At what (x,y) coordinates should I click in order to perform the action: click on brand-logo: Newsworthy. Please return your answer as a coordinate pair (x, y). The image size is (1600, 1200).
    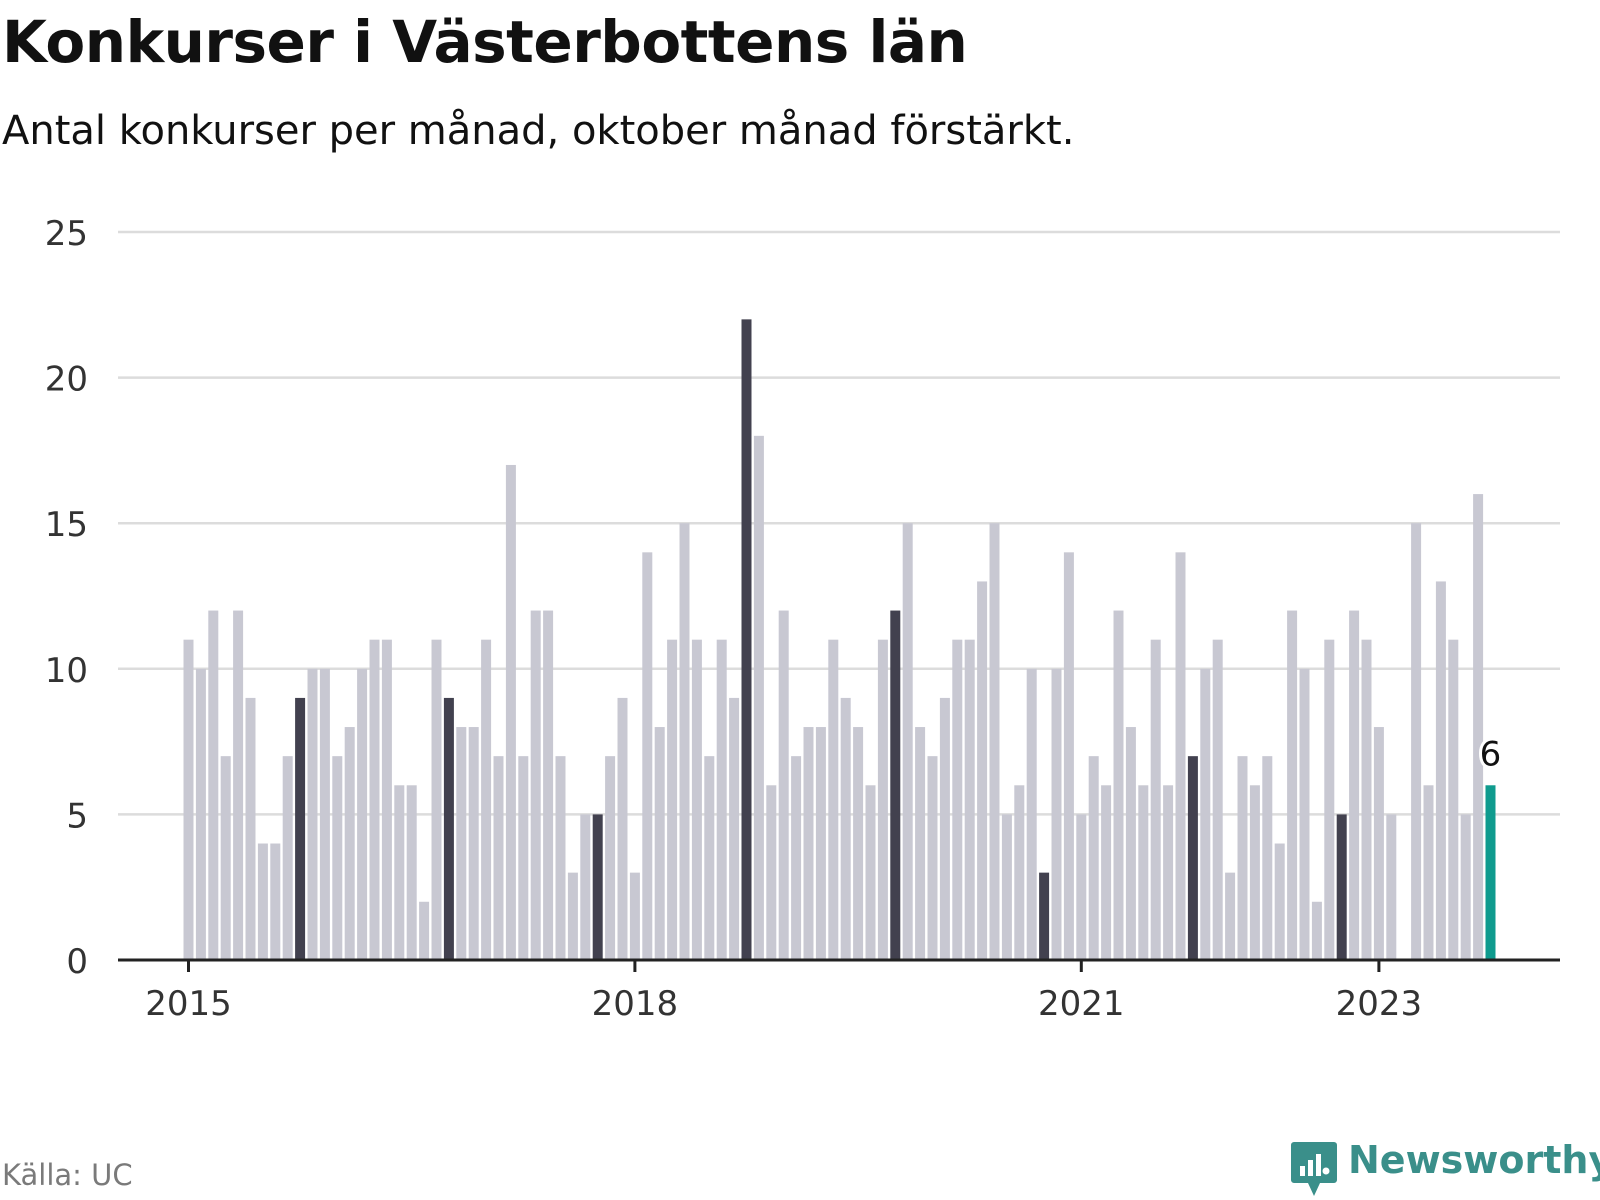
    Looking at the image, I should click on (1445, 1169).